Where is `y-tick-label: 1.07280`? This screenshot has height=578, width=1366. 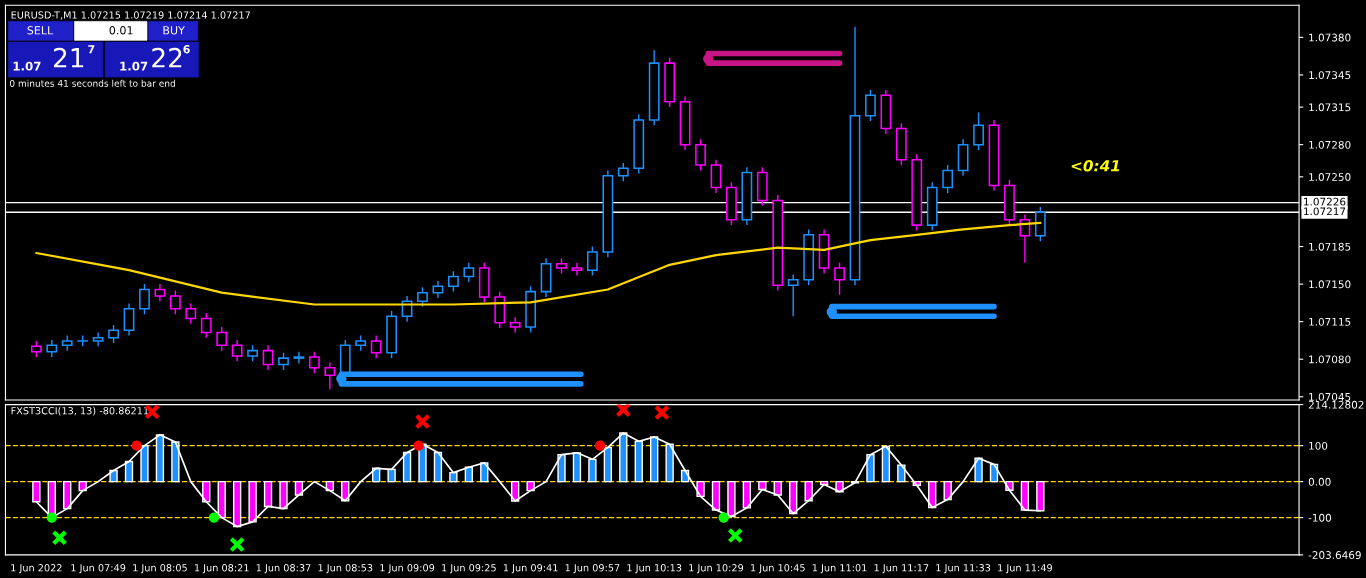
y-tick-label: 1.07280 is located at coordinates (1330, 144).